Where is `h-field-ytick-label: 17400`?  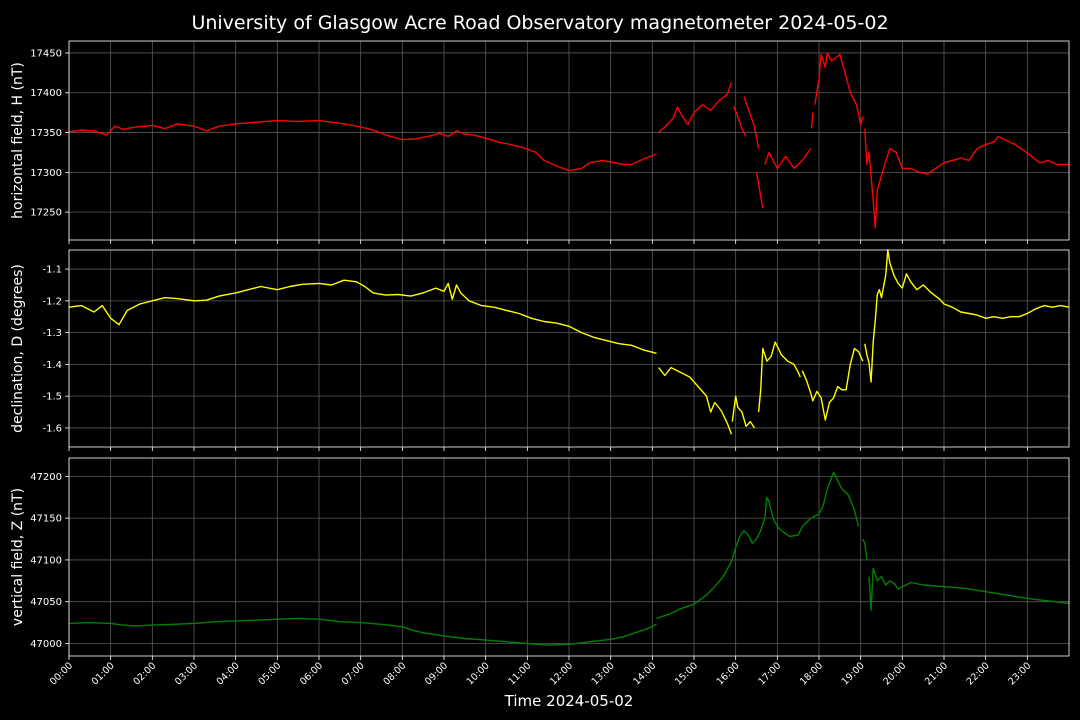
h-field-ytick-label: 17400 is located at coordinates (46, 93).